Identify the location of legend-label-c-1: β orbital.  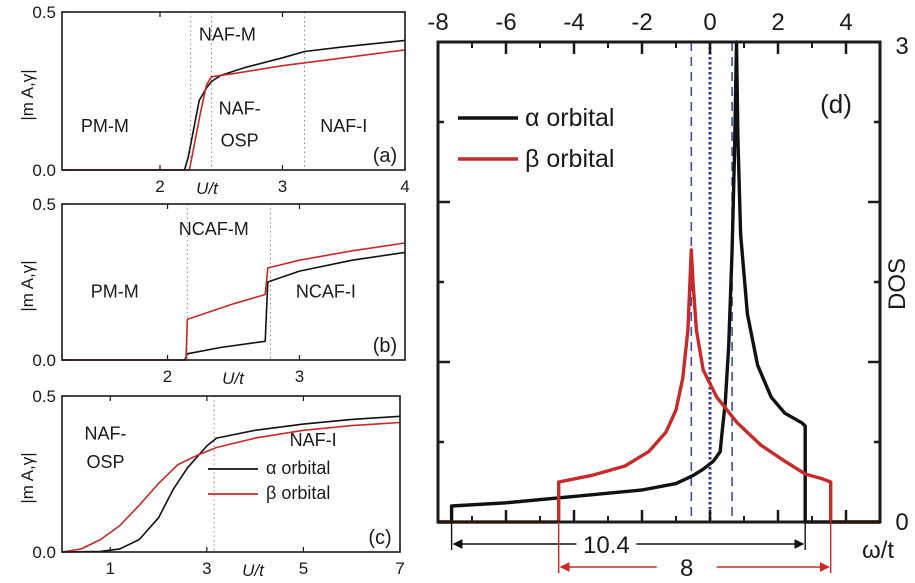
(298, 493).